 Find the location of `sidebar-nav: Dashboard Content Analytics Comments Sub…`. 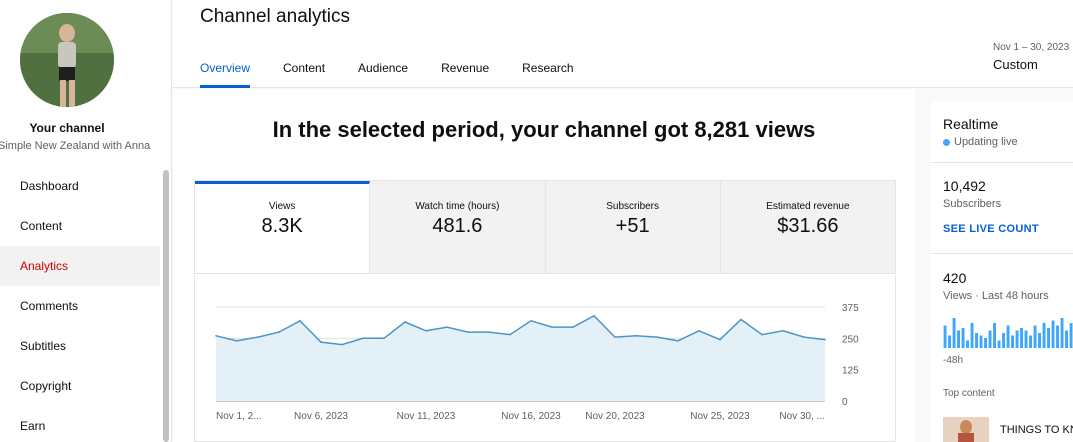

sidebar-nav: Dashboard Content Analytics Comments Sub… is located at coordinates (80, 304).